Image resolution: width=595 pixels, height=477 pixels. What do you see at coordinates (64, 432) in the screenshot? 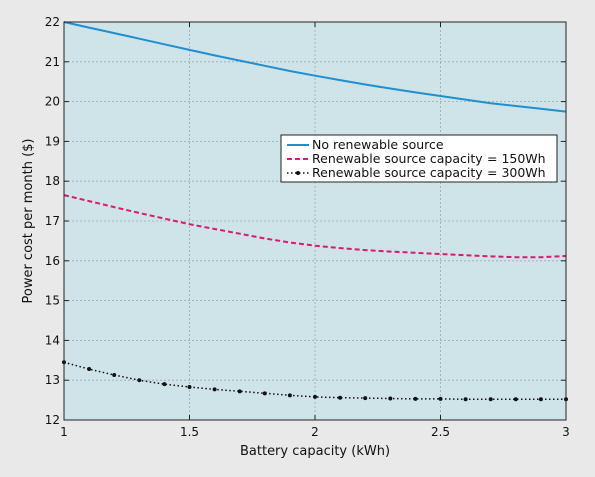
I see `x-tick-label: 1` at bounding box center [64, 432].